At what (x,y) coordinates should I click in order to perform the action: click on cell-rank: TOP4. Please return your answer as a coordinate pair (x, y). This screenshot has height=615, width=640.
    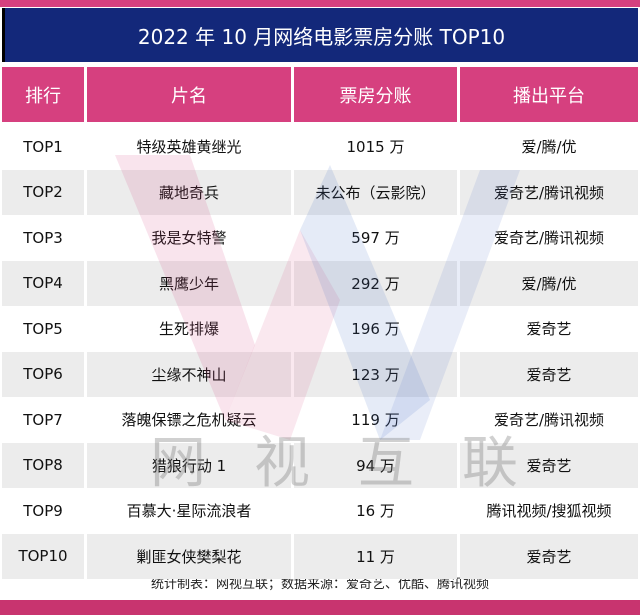
    Looking at the image, I should click on (43, 283).